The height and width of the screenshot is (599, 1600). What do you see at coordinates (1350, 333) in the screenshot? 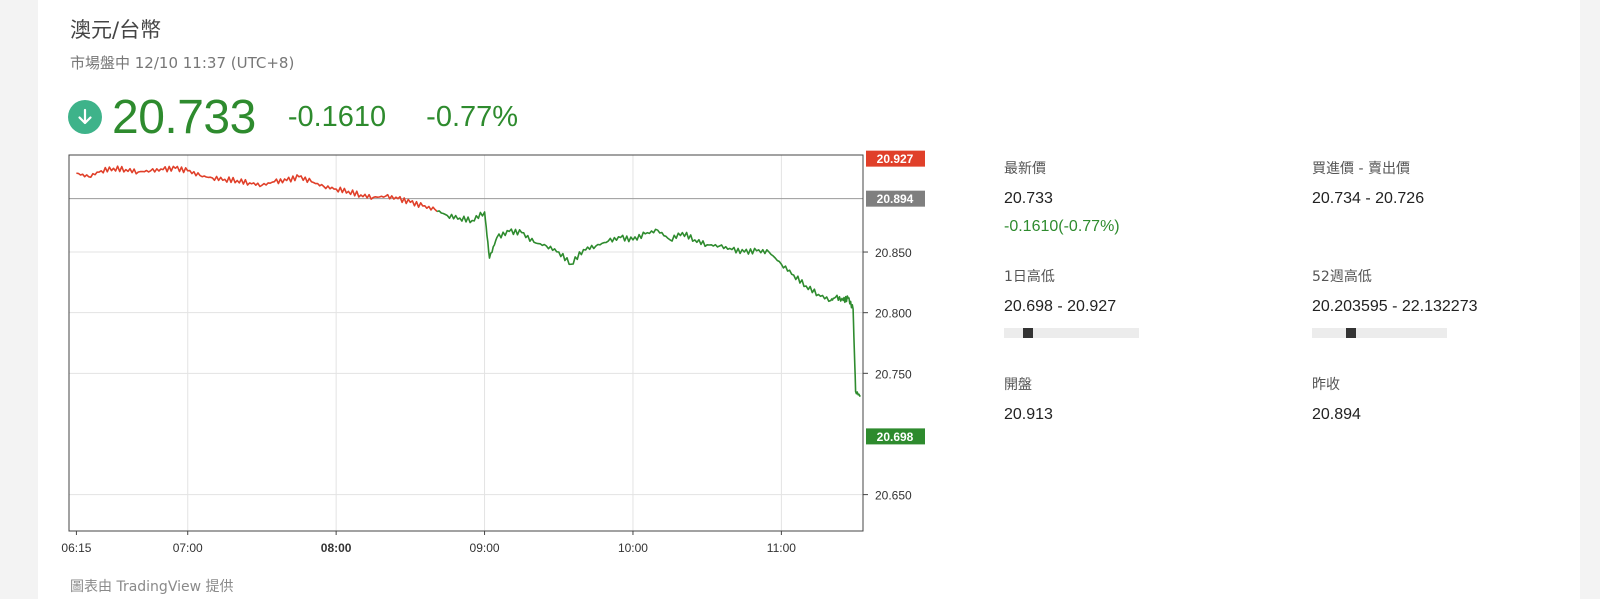
I see `week52-range-marker` at bounding box center [1350, 333].